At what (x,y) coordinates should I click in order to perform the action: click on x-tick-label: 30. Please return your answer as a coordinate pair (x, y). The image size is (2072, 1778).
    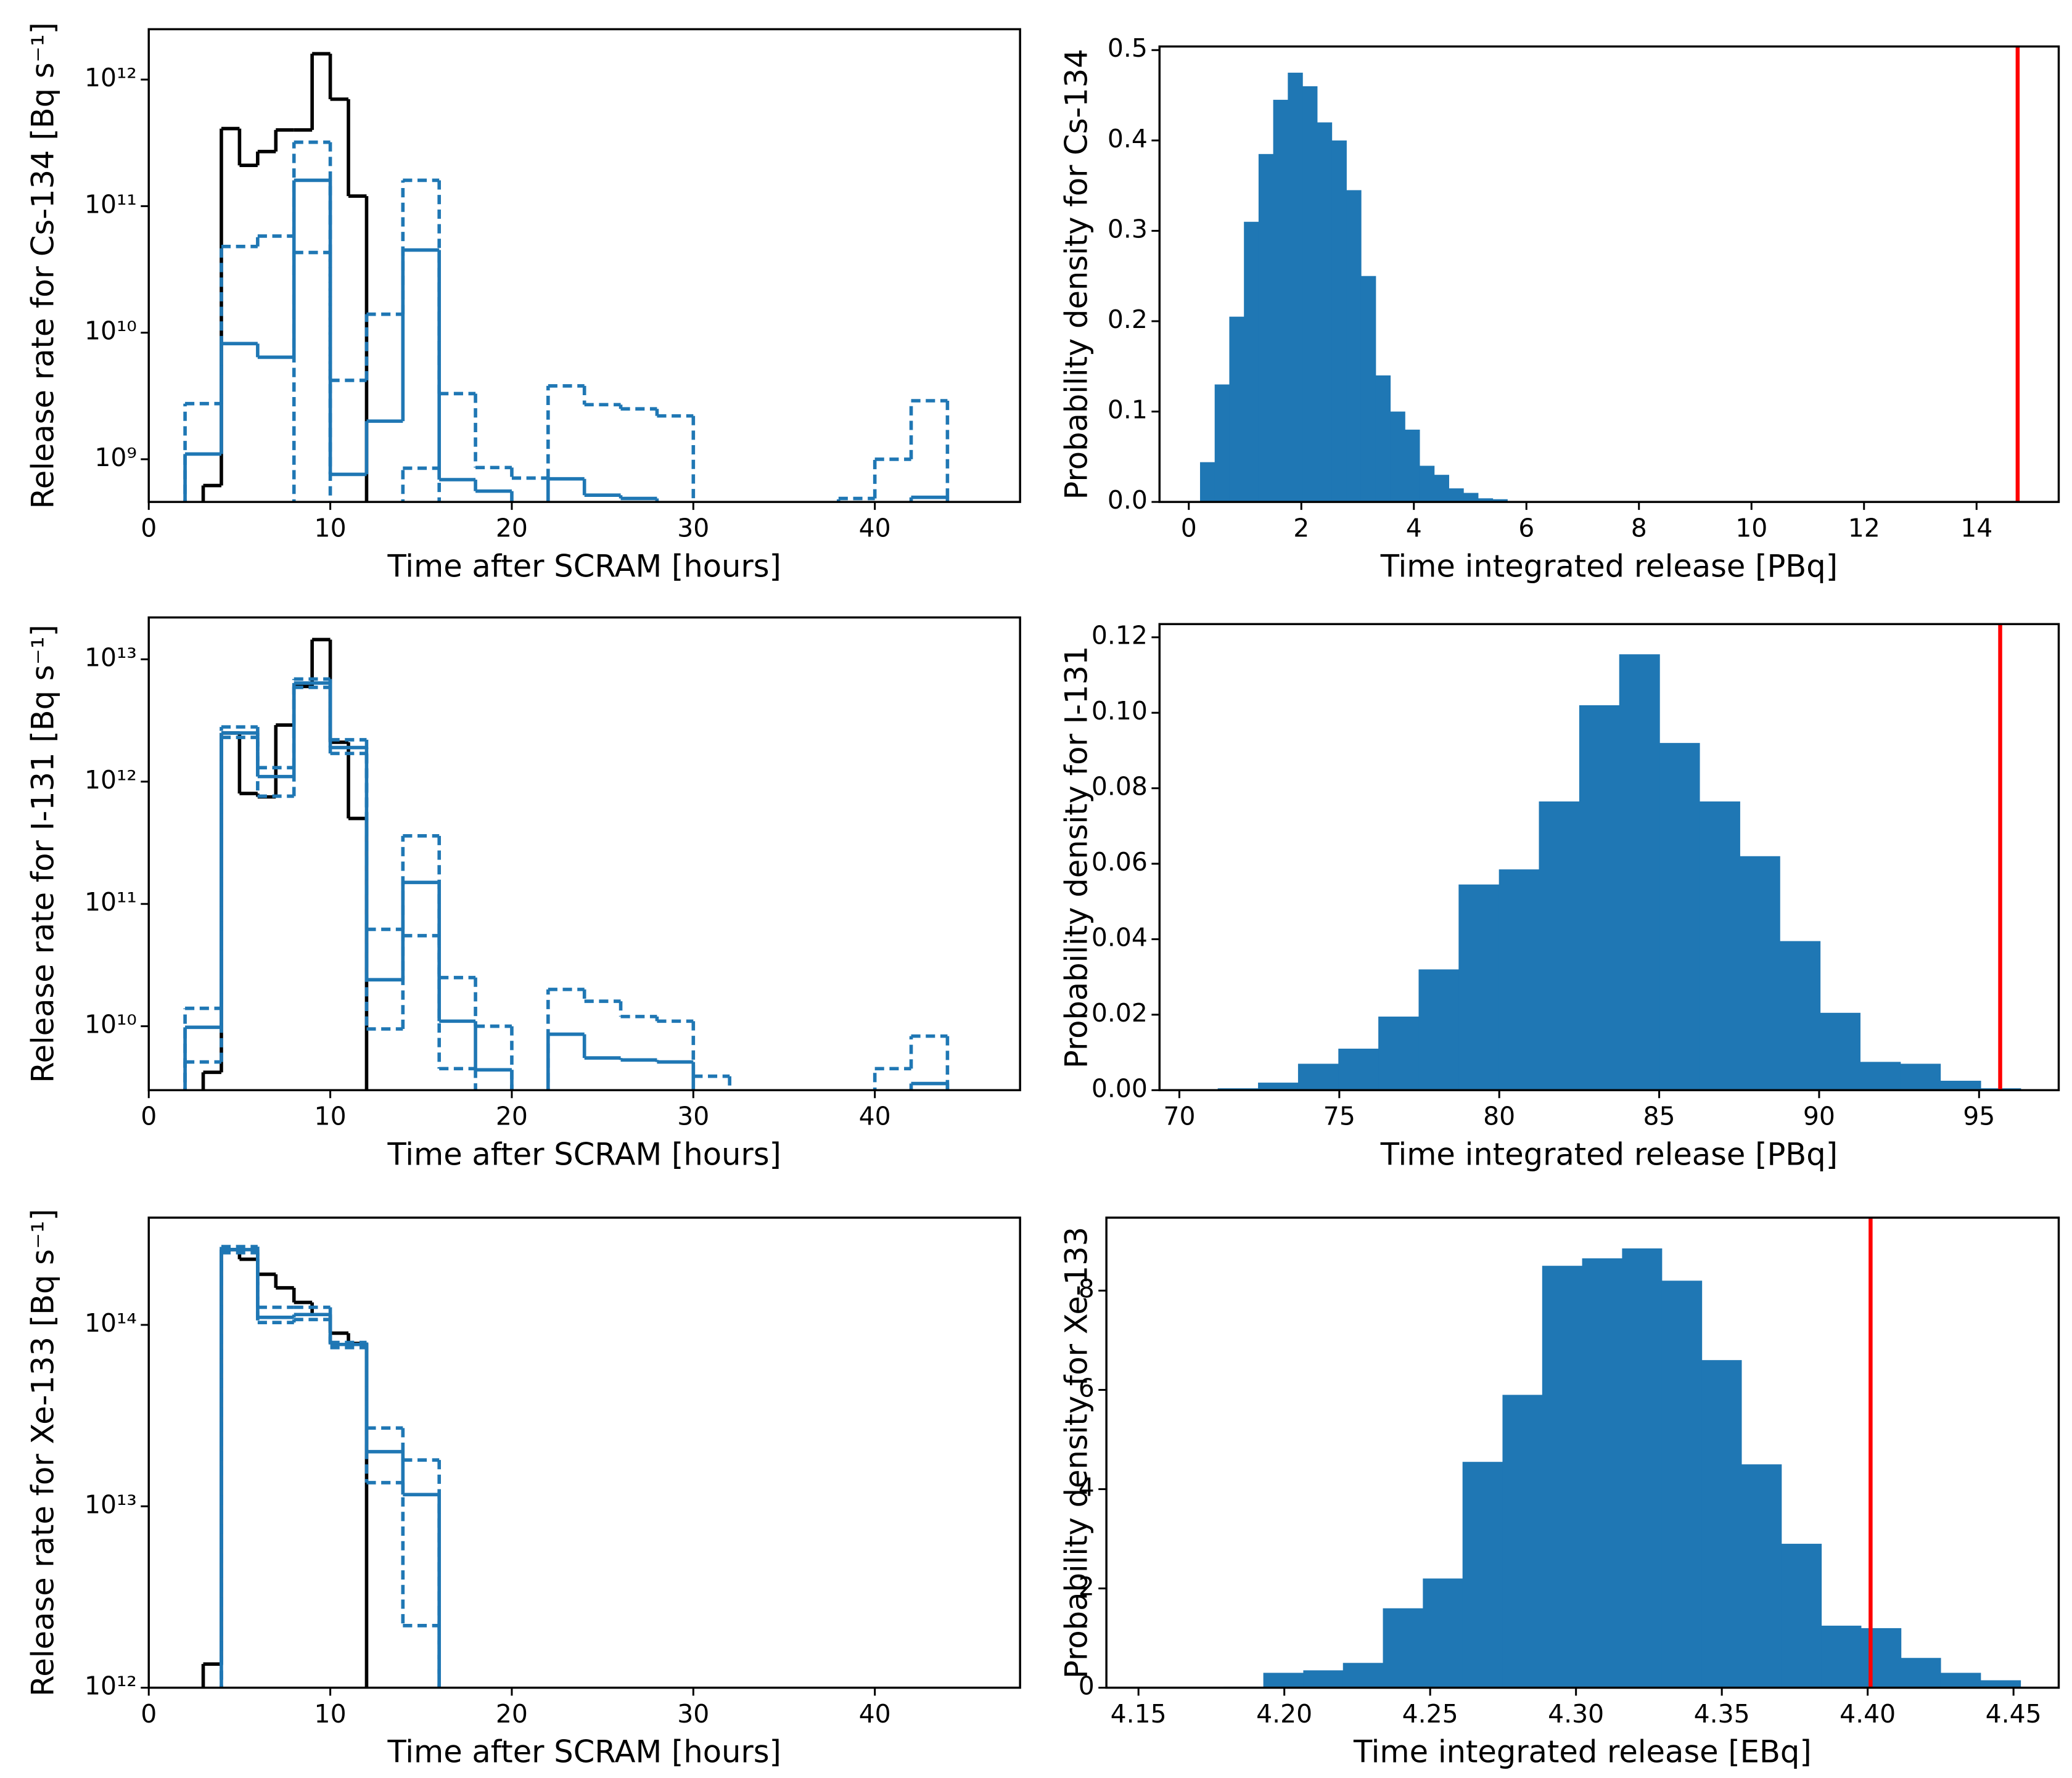
    Looking at the image, I should click on (693, 528).